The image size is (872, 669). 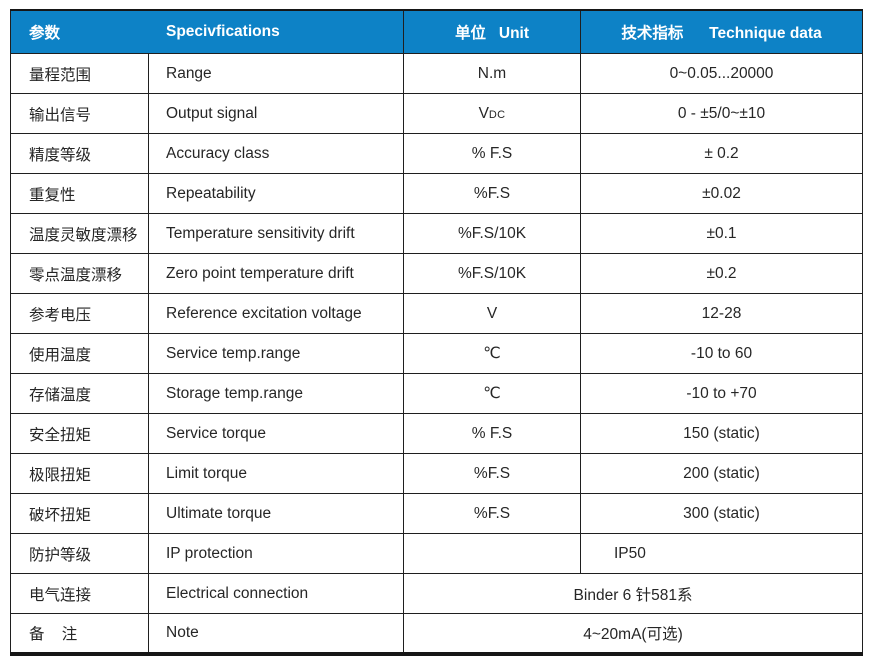 I want to click on table-row: 重复性 Repeatability %F.S ±0.02, so click(x=436, y=193).